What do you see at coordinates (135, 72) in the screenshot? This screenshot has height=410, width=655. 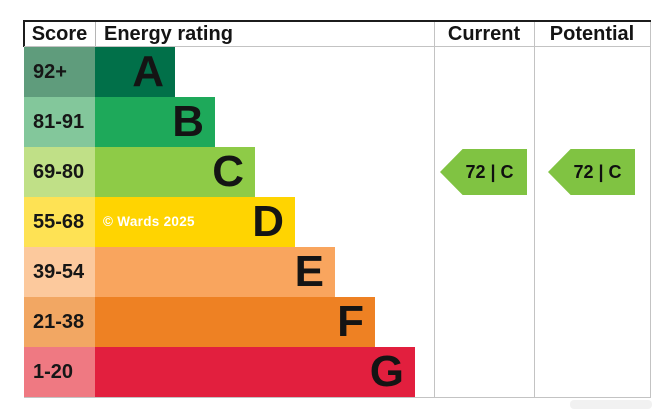 I see `band-a-bar: A` at bounding box center [135, 72].